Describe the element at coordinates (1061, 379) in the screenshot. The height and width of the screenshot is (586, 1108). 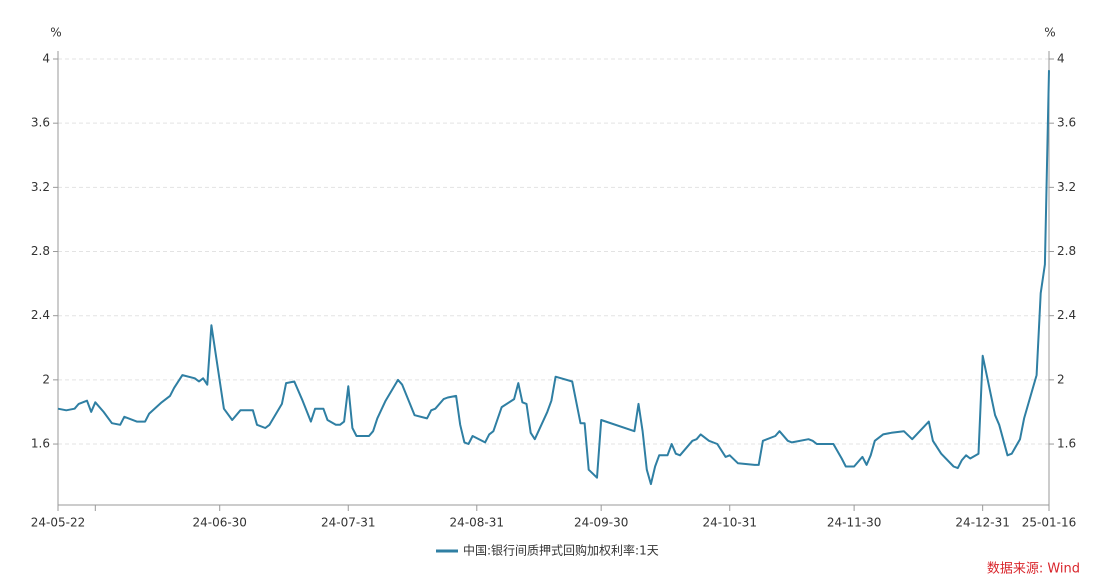
I see `y2-tick-label: 2` at that location.